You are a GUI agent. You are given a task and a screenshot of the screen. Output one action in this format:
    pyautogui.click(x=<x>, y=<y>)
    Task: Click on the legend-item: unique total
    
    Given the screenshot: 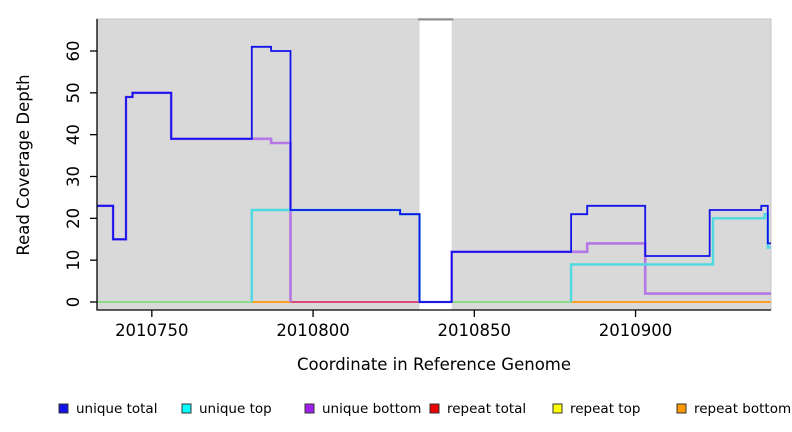 What is the action you would take?
    pyautogui.click(x=107, y=409)
    